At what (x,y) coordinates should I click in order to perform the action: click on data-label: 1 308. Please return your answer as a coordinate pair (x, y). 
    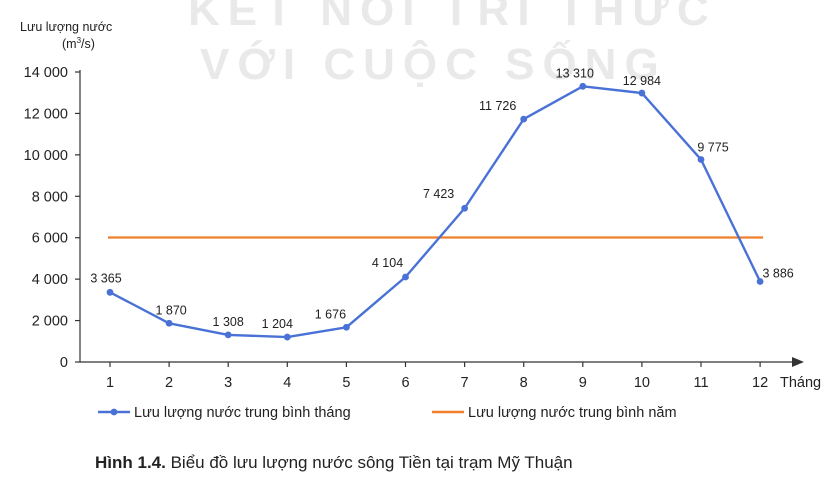
    Looking at the image, I should click on (228, 322).